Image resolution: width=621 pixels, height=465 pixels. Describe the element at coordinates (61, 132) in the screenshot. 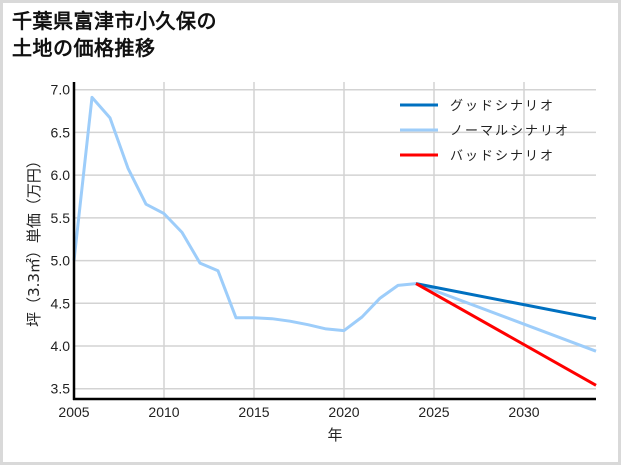

I see `y-tick-label: 6.5` at that location.